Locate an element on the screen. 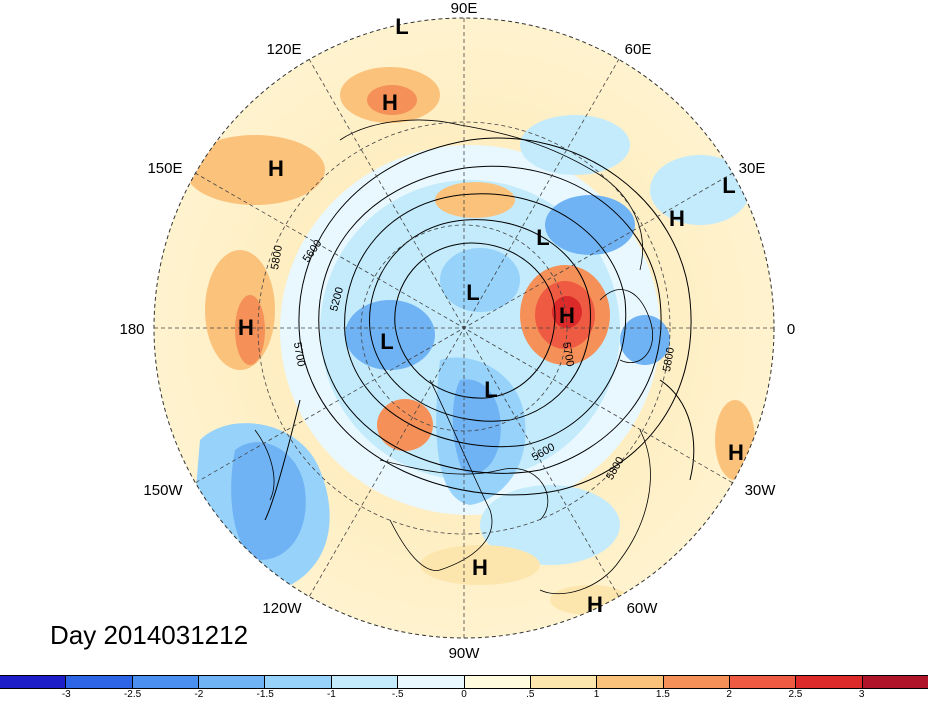  colorbar-tick-label: 0 is located at coordinates (464, 694).